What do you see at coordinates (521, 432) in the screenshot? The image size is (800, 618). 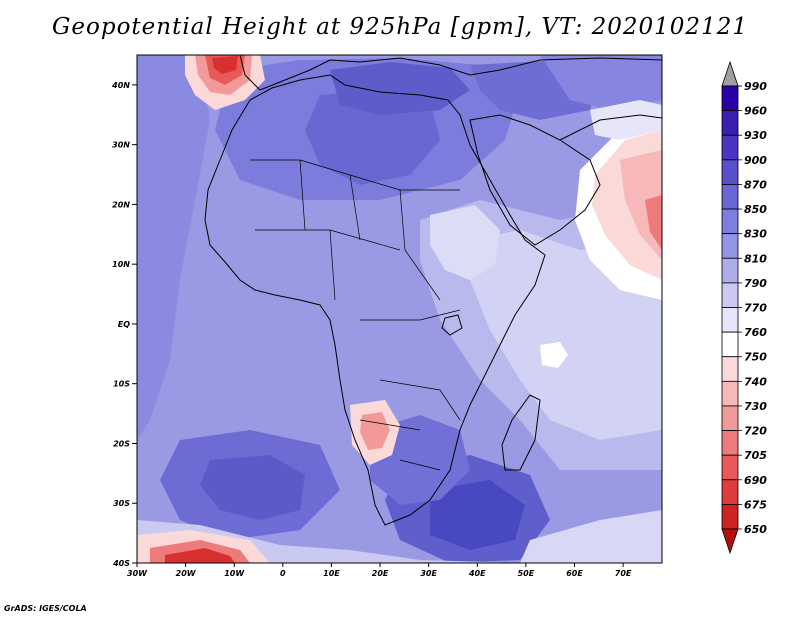 I see `coastline-madagascar` at bounding box center [521, 432].